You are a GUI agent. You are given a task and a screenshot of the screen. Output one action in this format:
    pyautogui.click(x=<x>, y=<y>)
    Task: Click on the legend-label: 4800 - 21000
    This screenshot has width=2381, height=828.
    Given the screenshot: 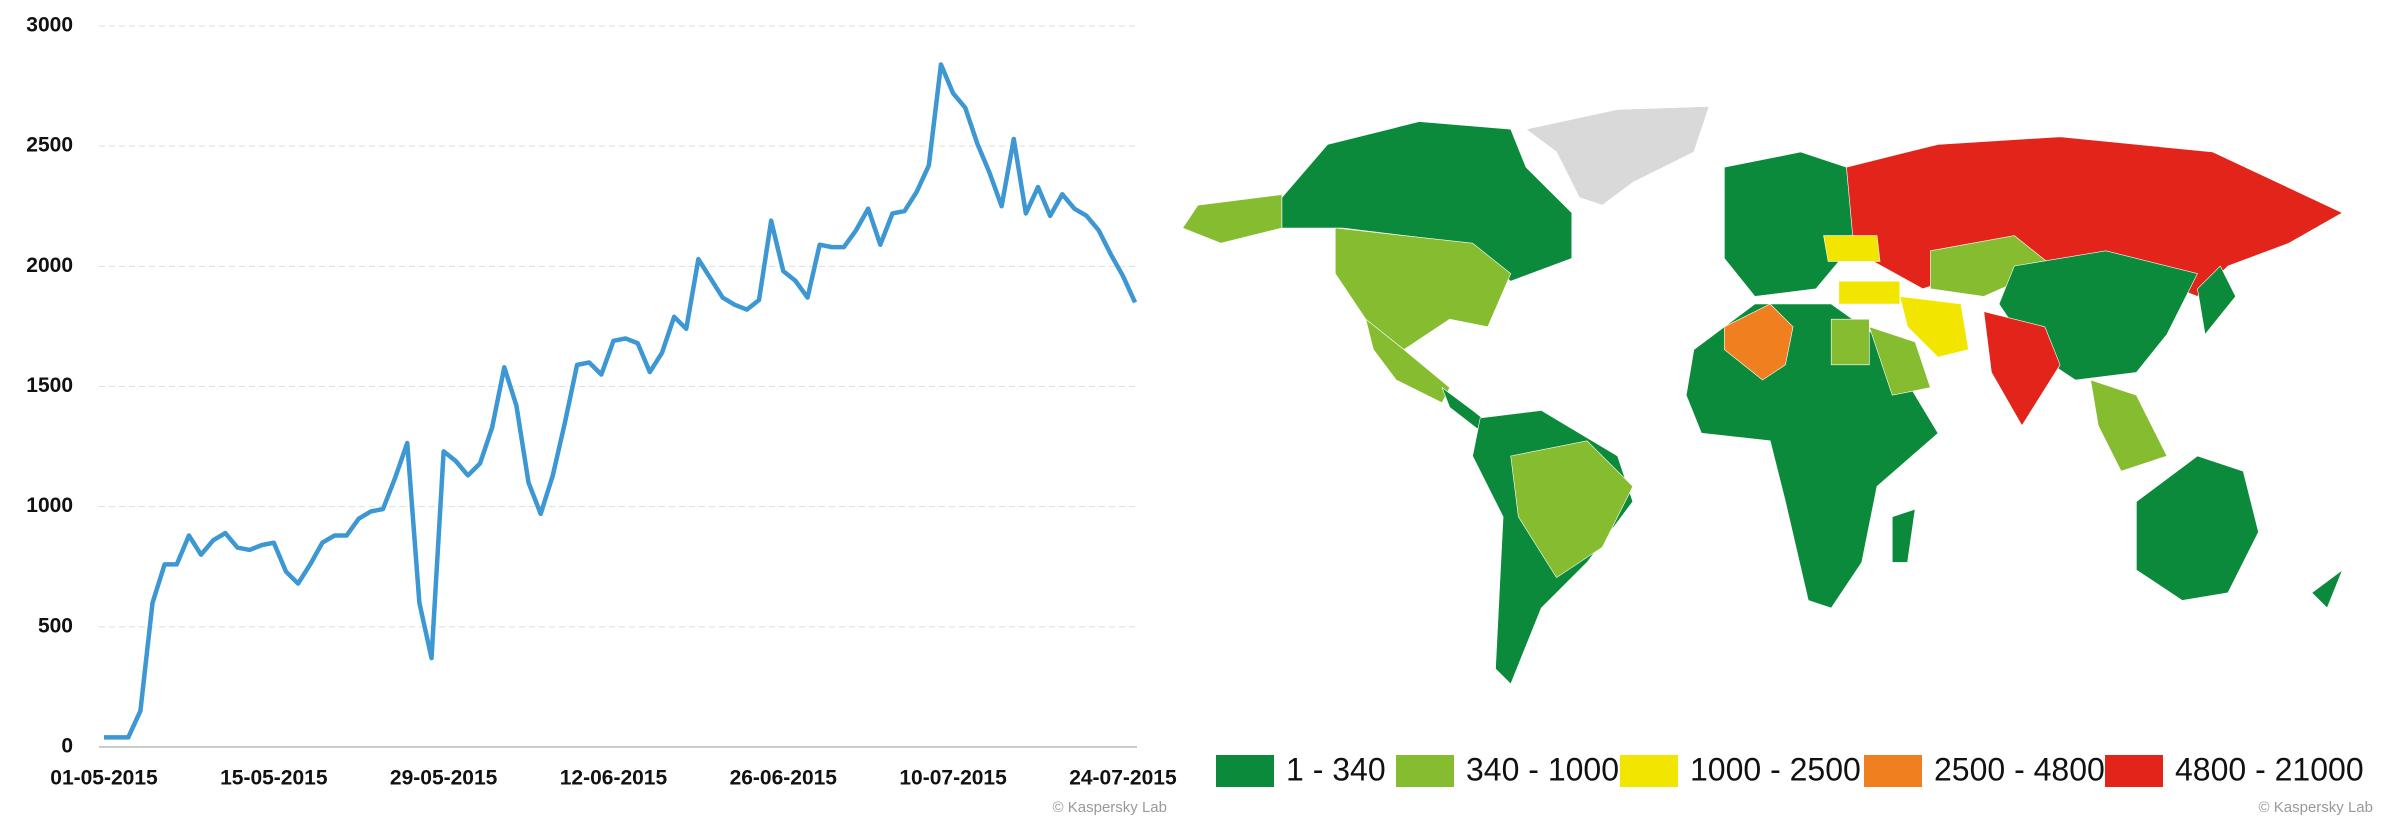 What is the action you would take?
    pyautogui.click(x=2269, y=769)
    